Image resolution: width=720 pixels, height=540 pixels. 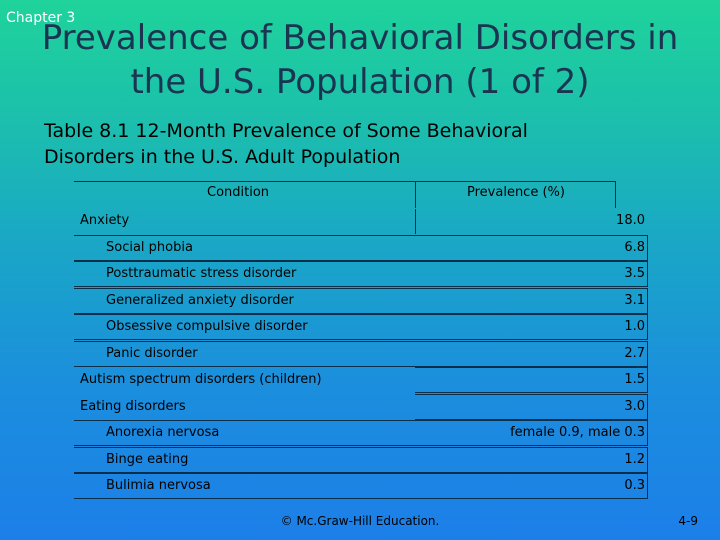 What do you see at coordinates (634, 379) in the screenshot?
I see `row-prevalence: 1.5` at bounding box center [634, 379].